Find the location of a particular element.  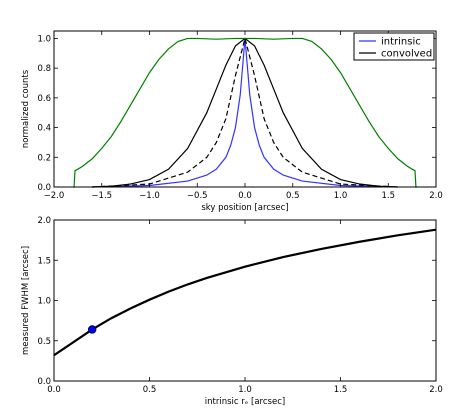

profile-xtick-label: −0.5 is located at coordinates (197, 196).